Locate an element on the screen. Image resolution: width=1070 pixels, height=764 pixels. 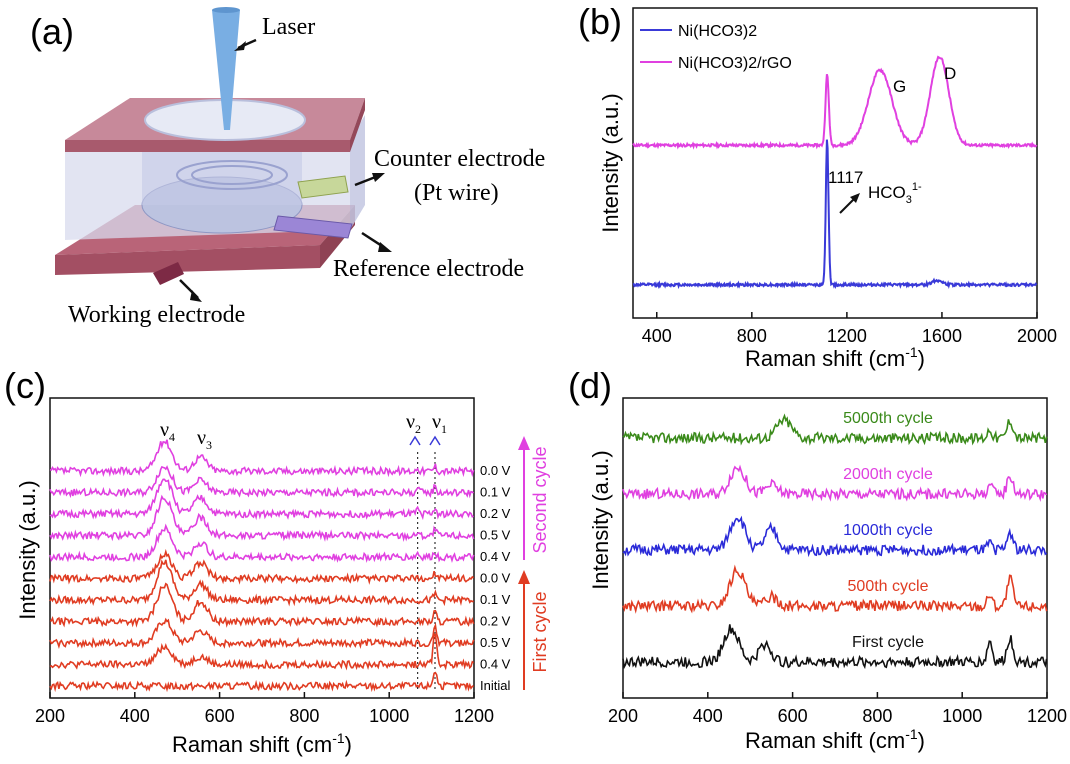
panel-a-letter: (a) is located at coordinates (52, 31).